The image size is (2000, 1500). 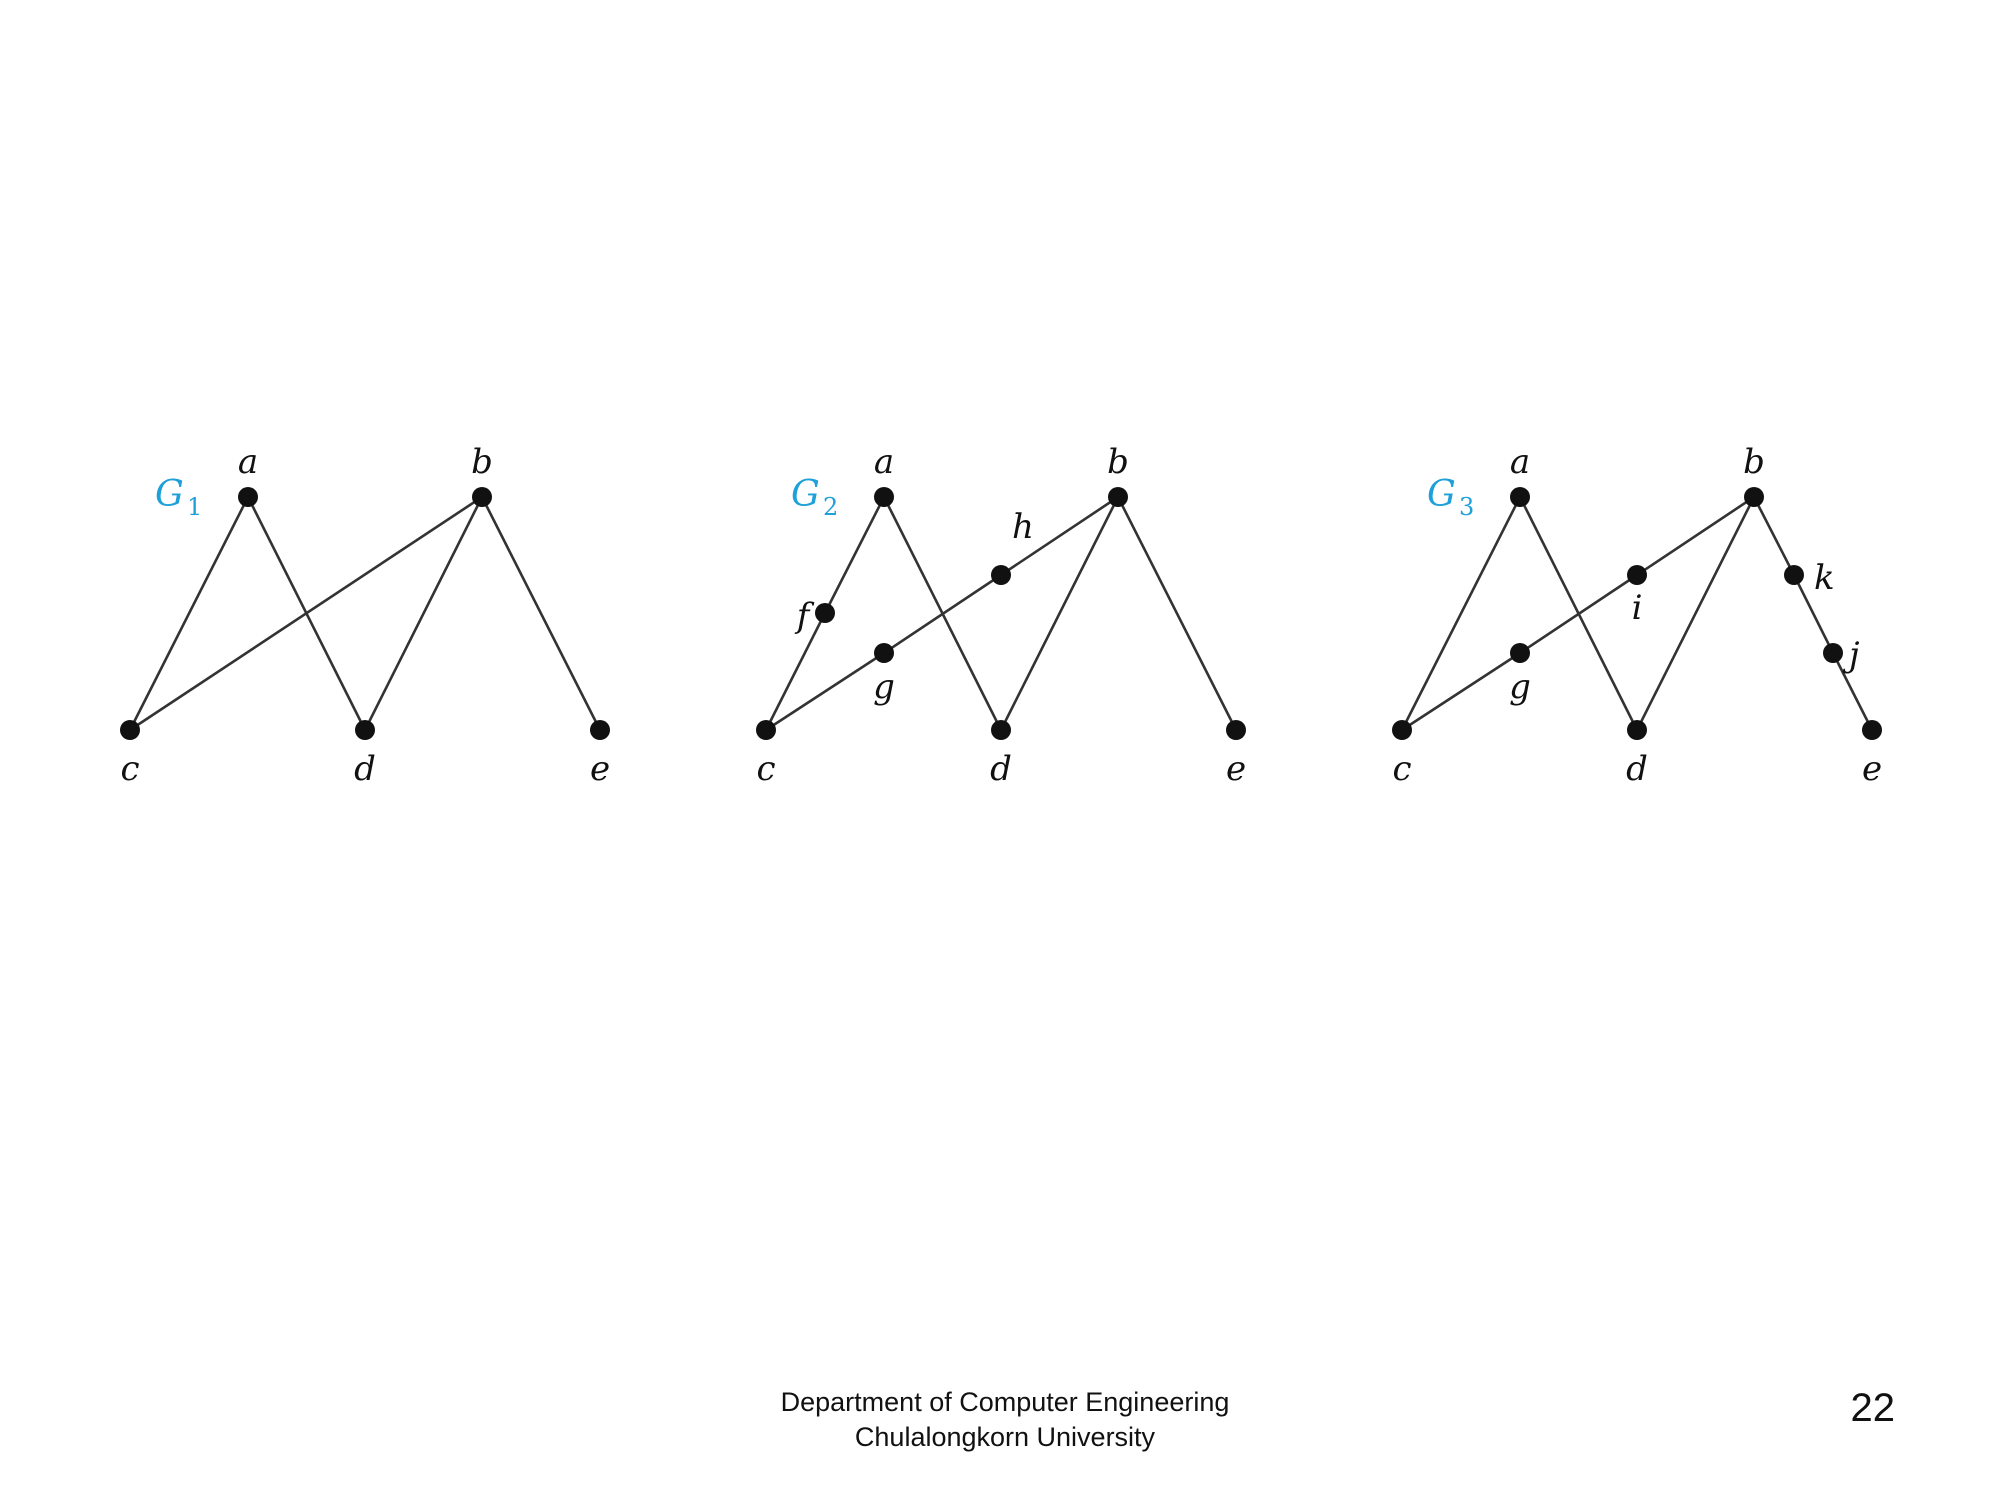 I want to click on footer-department: Department of Computer Engineering, so click(x=1005, y=1402).